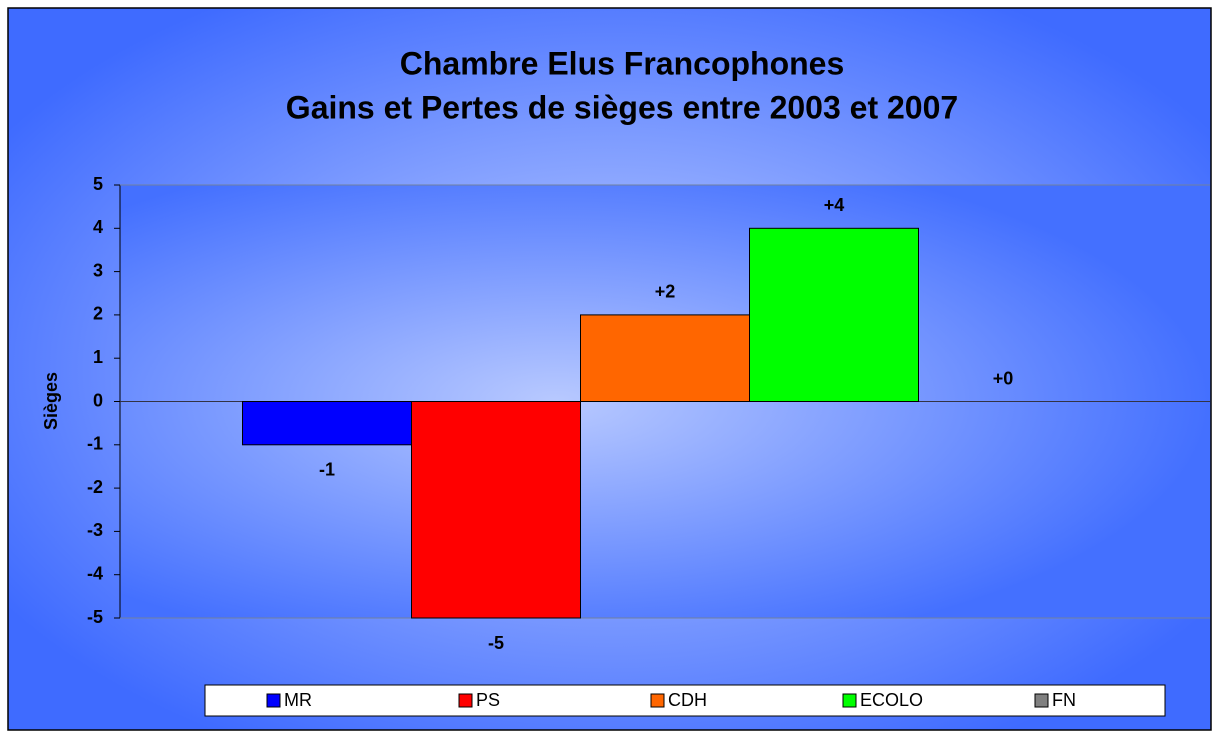 The width and height of the screenshot is (1214, 732). What do you see at coordinates (298, 700) in the screenshot?
I see `legend-label: MR` at bounding box center [298, 700].